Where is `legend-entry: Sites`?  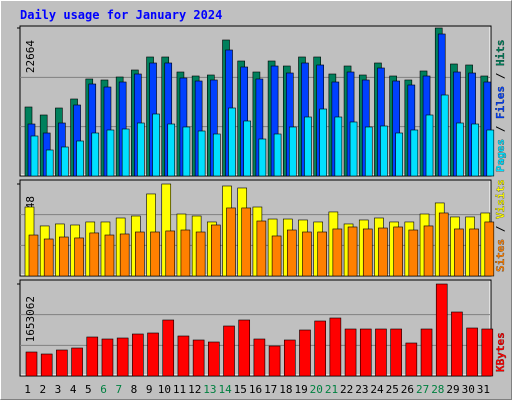
legend-entry: Sites is located at coordinates (500, 255).